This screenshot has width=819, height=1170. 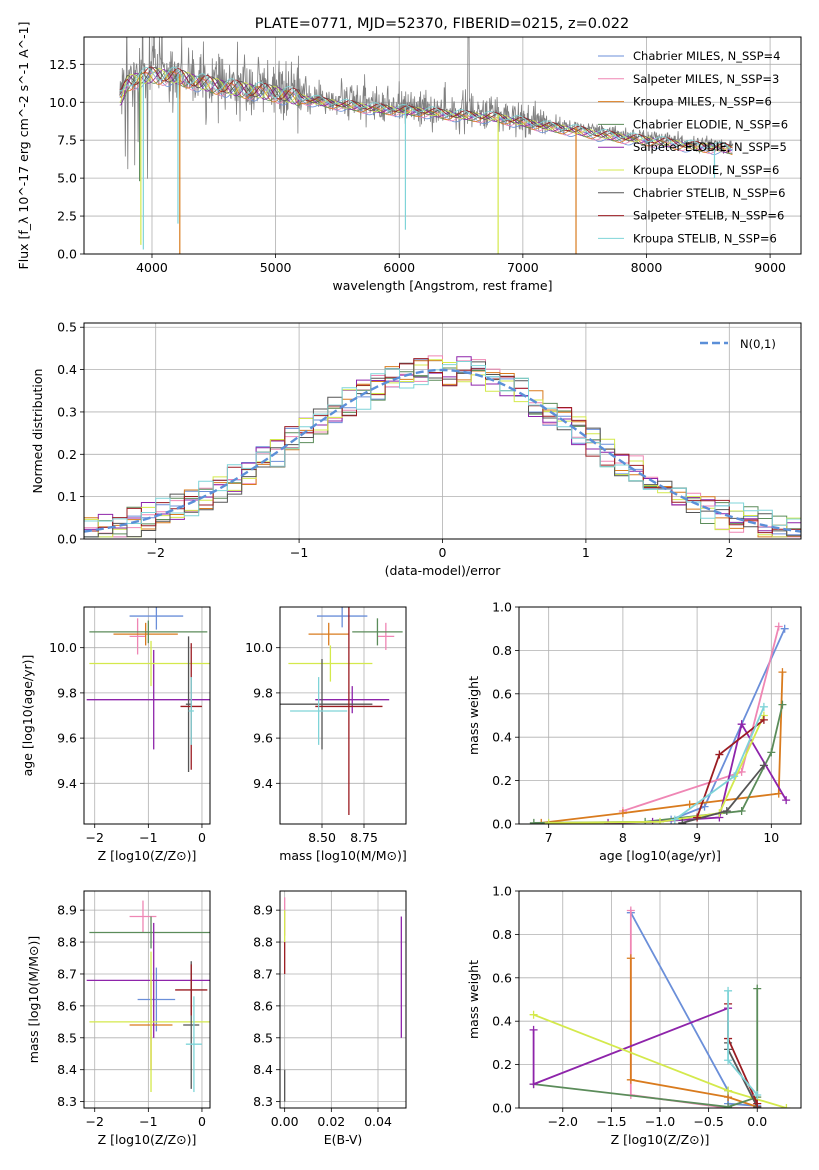 What do you see at coordinates (549, 837) in the screenshot?
I see `x-tick-label: 7` at bounding box center [549, 837].